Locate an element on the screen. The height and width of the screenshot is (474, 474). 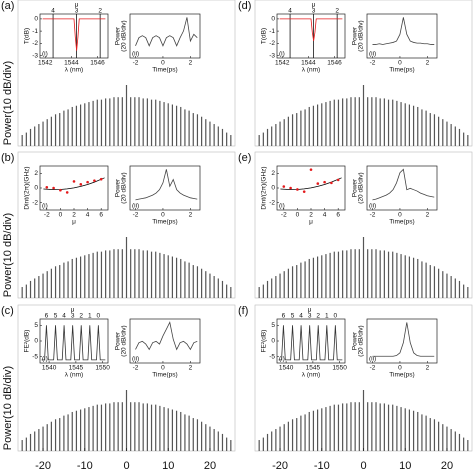
inset-label: (ii) is located at coordinates (372, 359).